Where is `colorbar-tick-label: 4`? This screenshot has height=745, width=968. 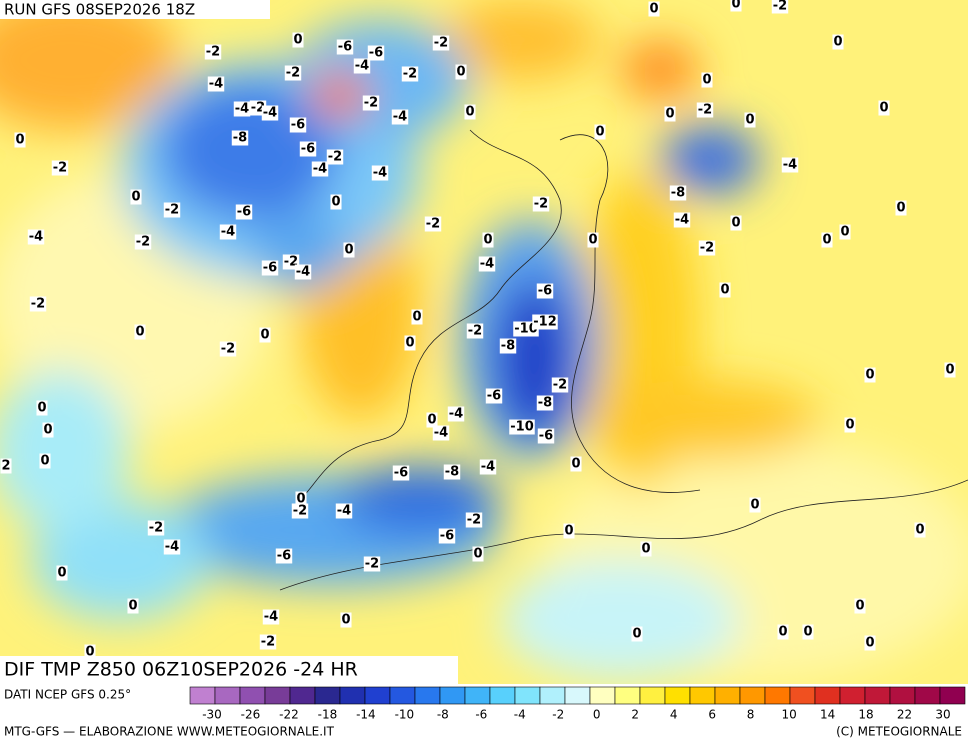
colorbar-tick-label: 4 is located at coordinates (674, 715).